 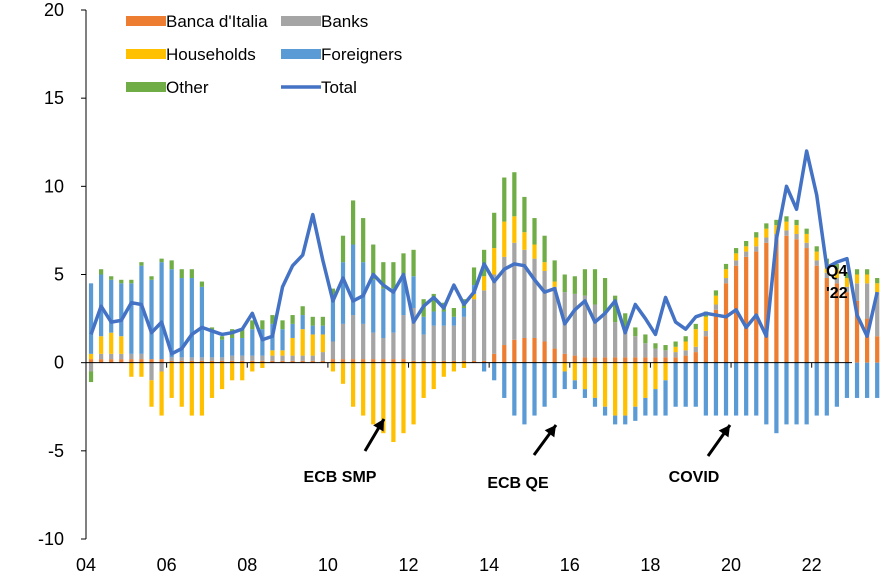 I want to click on end-label-quarter: Q4, so click(x=836, y=271).